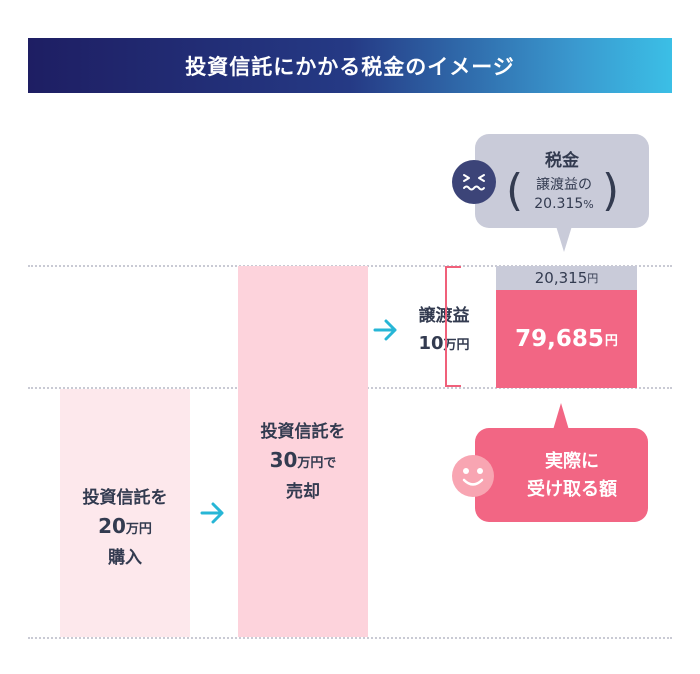 Image resolution: width=700 pixels, height=674 pixels. Describe the element at coordinates (303, 492) in the screenshot. I see `sale-line3: 売却` at that location.